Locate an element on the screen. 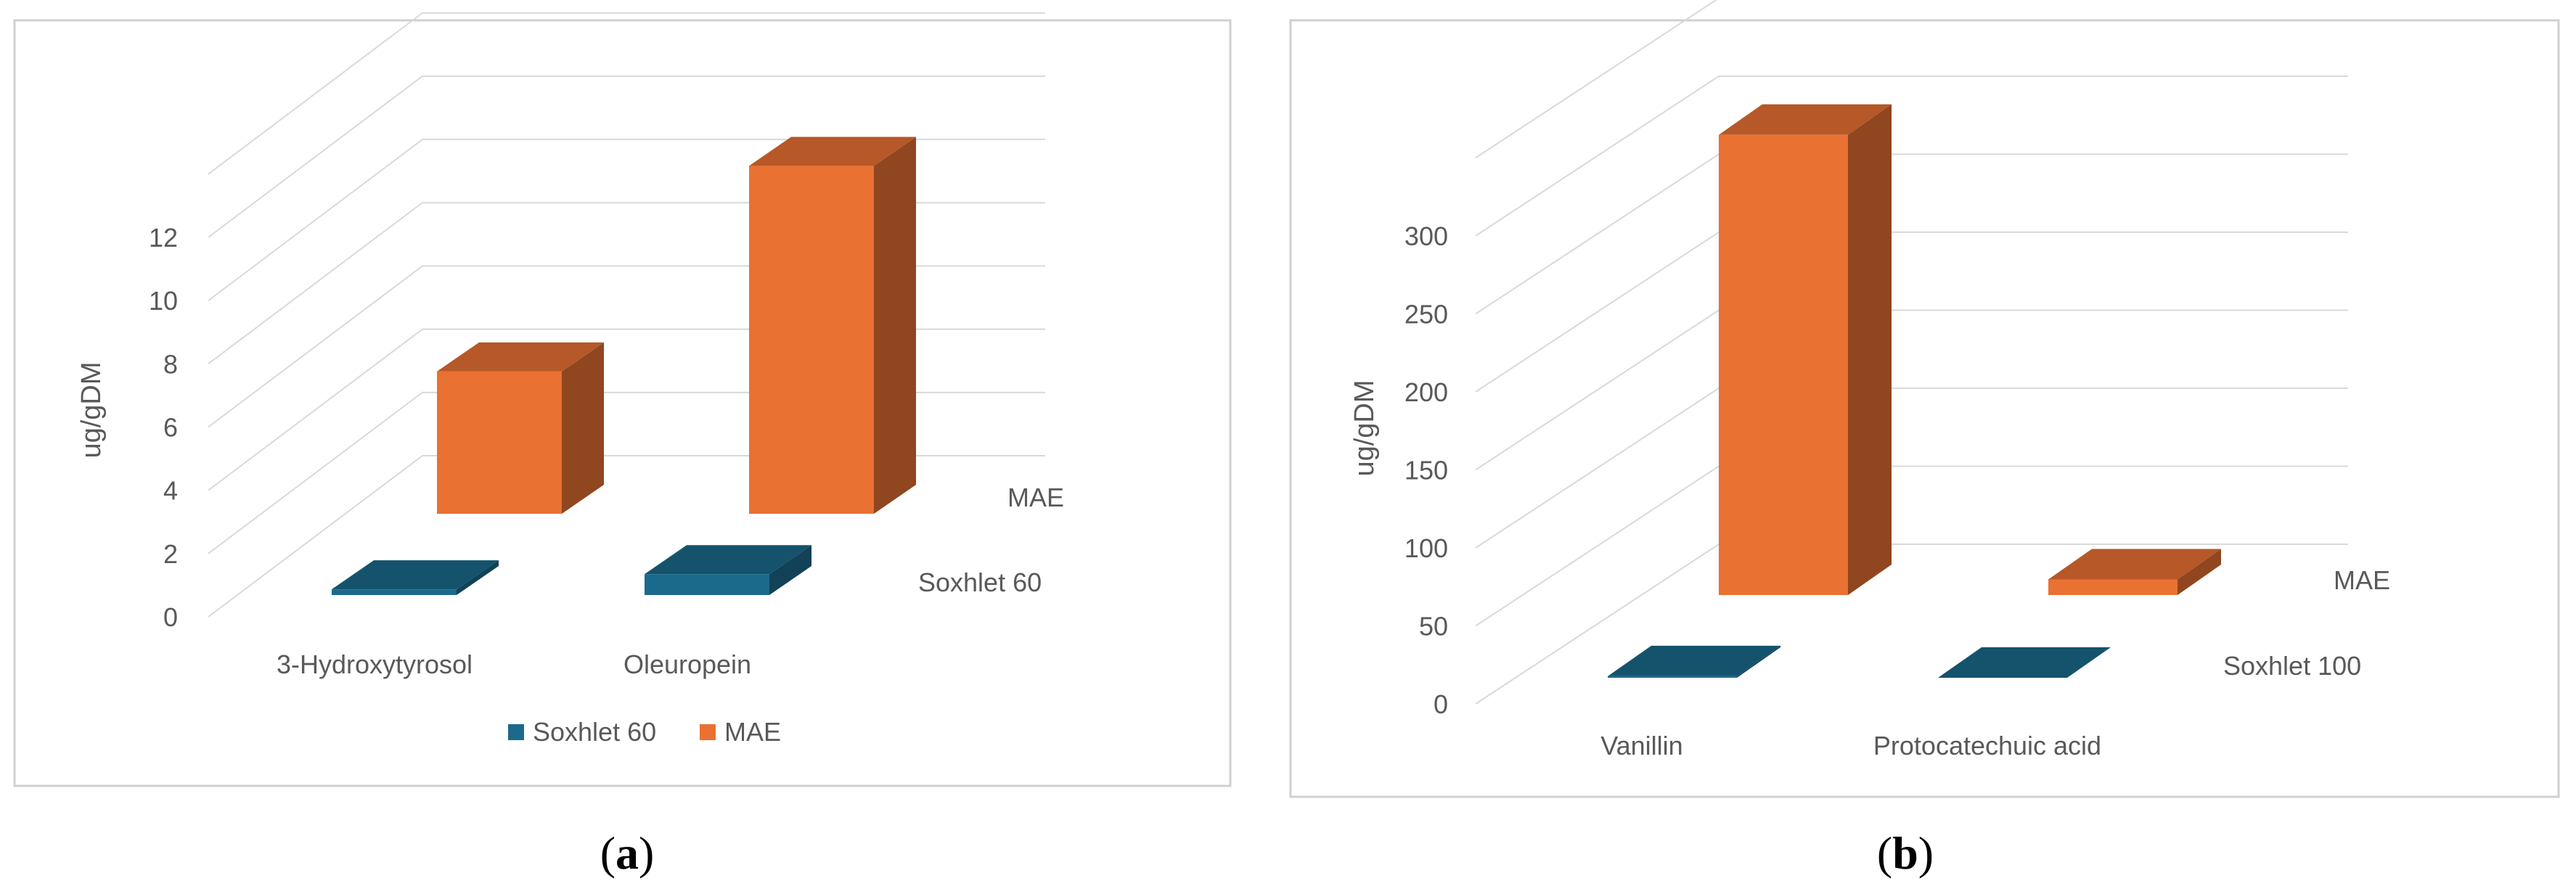  chart-a-y-axis-label: ug/gDM is located at coordinates (91, 409).